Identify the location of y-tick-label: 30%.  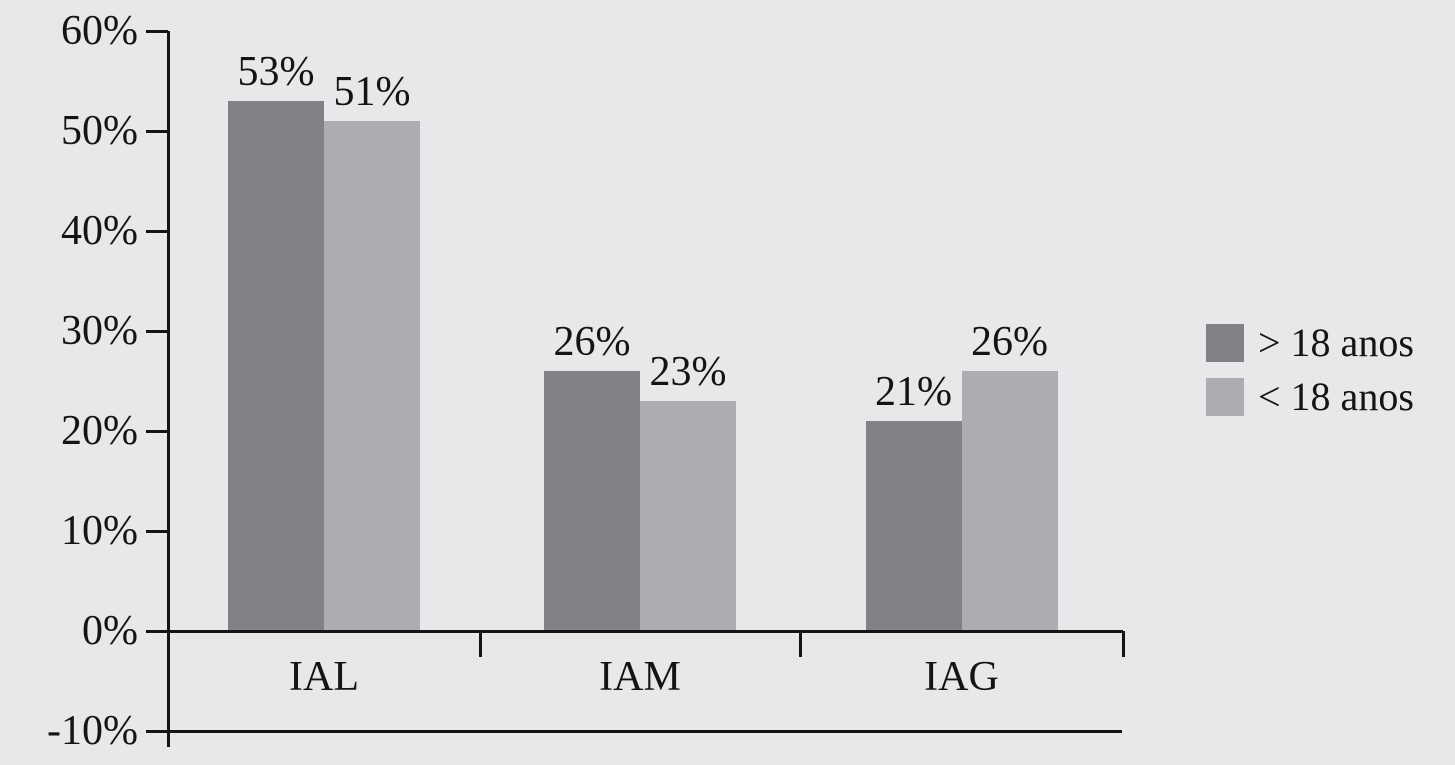
(99, 331).